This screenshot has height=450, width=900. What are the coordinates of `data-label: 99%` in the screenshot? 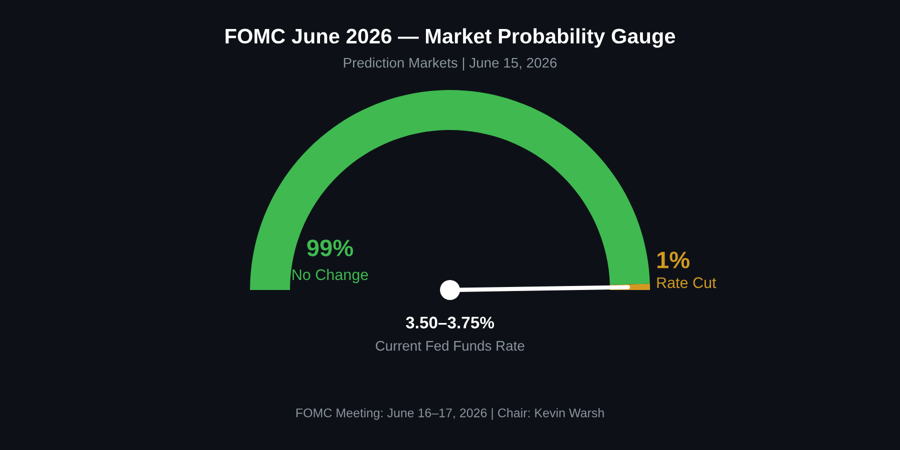 It's located at (330, 248).